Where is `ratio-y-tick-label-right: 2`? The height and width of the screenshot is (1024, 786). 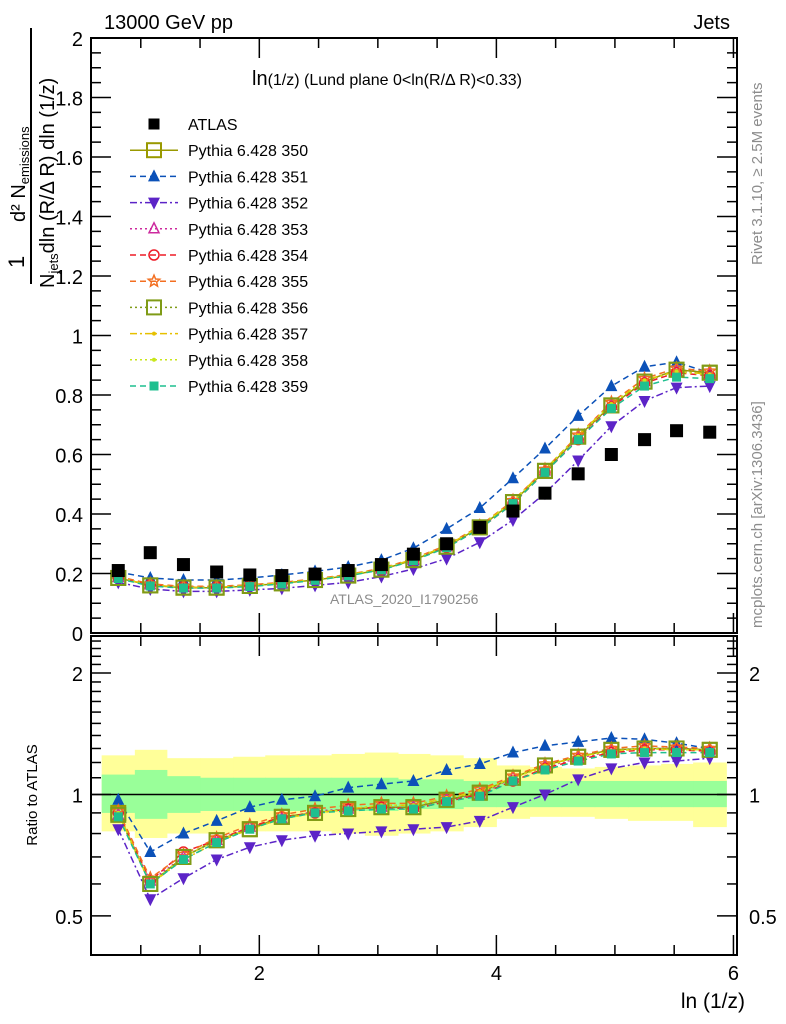
ratio-y-tick-label-right: 2 is located at coordinates (754, 675).